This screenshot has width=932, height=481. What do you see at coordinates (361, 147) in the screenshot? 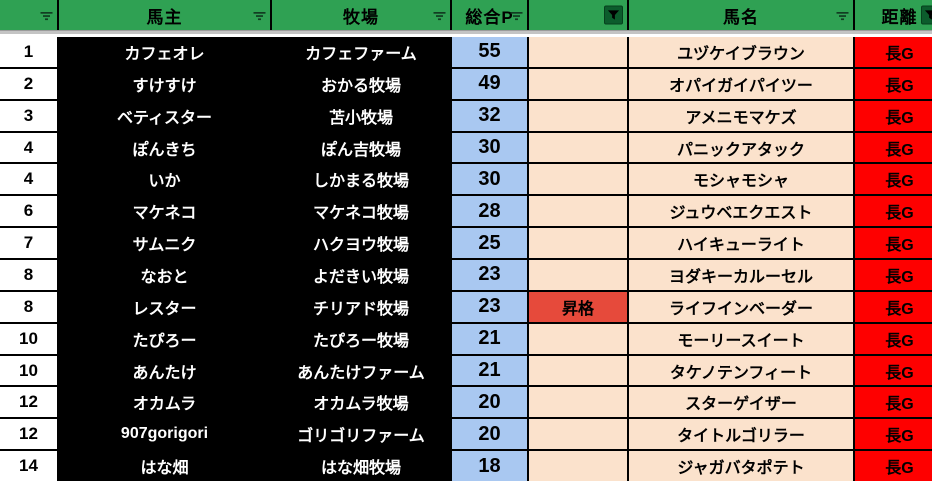
I see `farm-cell: ぽん吉牧場` at bounding box center [361, 147].